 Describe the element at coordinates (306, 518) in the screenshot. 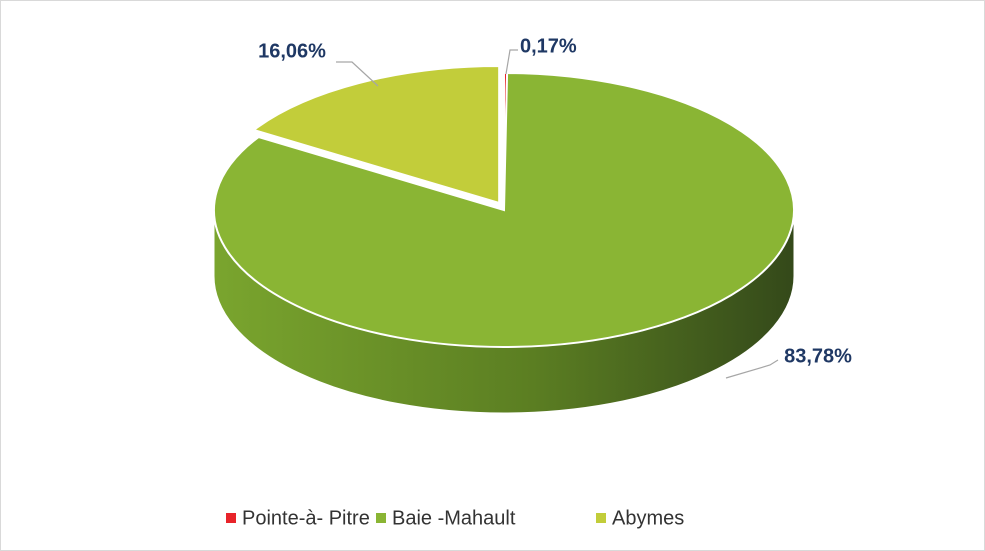

I see `legend-label: Pointe-à- Pitre` at that location.